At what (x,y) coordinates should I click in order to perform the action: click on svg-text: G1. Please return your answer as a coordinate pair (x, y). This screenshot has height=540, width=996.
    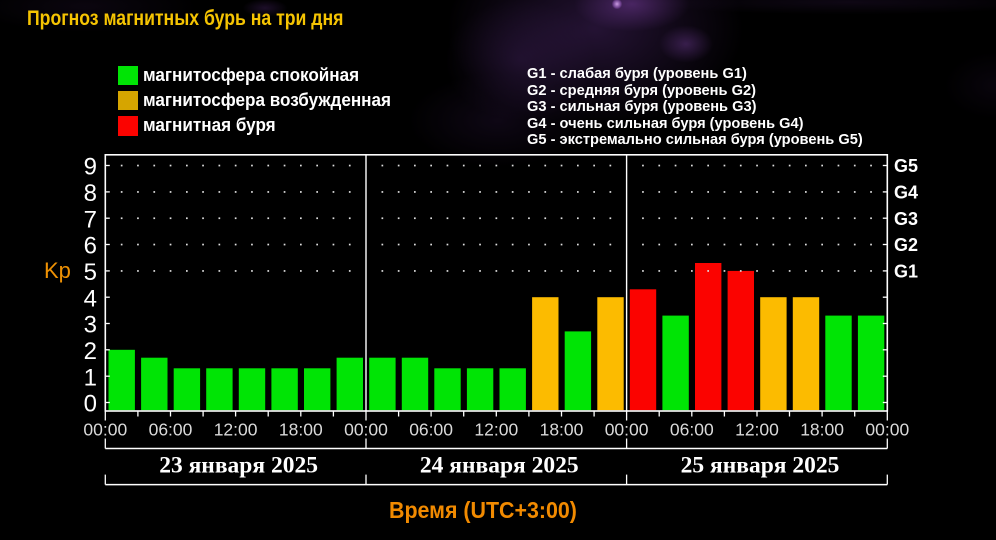
    Looking at the image, I should click on (906, 272).